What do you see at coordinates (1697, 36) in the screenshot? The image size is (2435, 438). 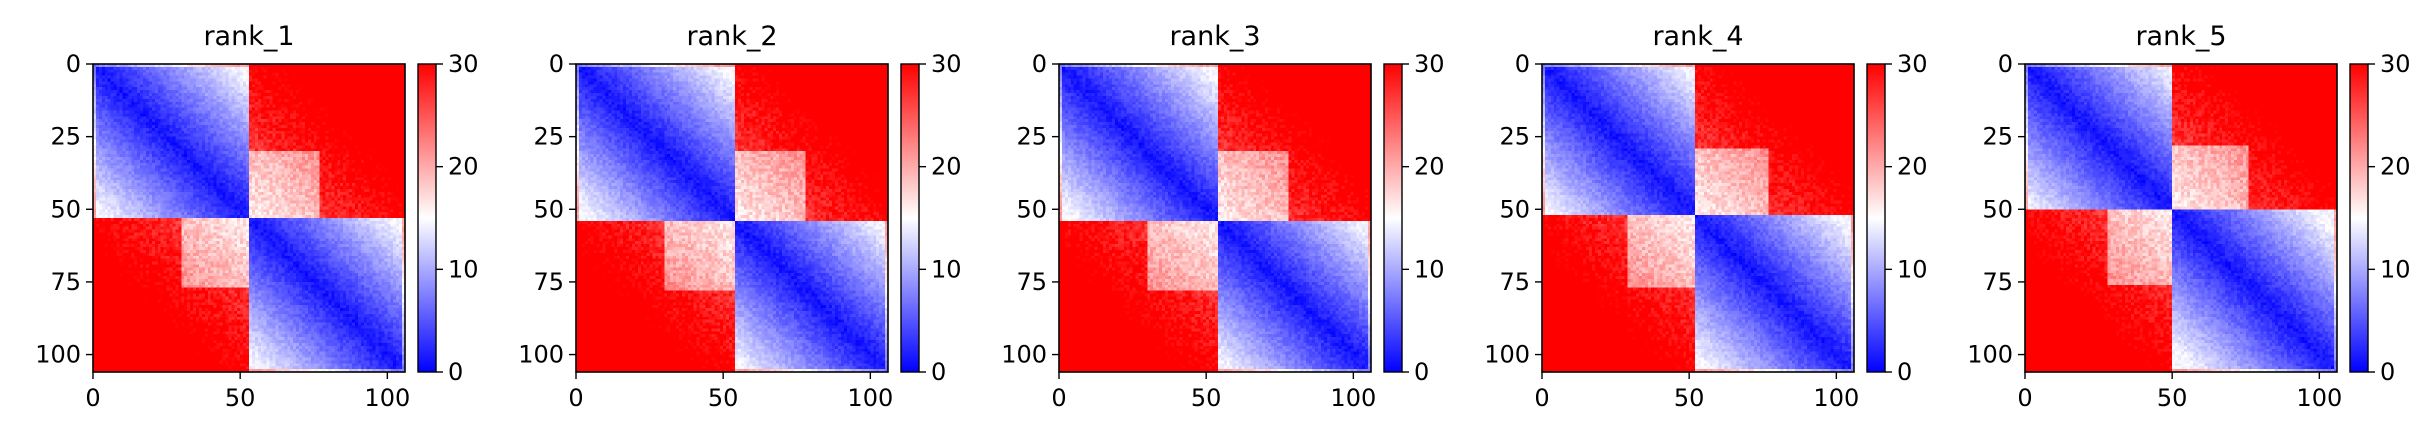 I see `chart-title: rank_4` at bounding box center [1697, 36].